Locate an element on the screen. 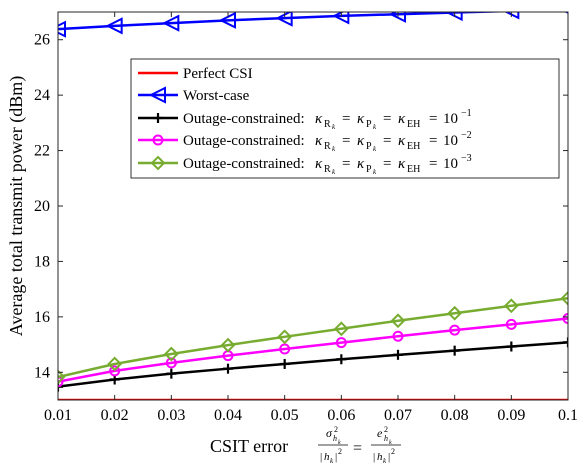 This screenshot has height=470, width=578. x-tick-label: 0.09 is located at coordinates (511, 415).